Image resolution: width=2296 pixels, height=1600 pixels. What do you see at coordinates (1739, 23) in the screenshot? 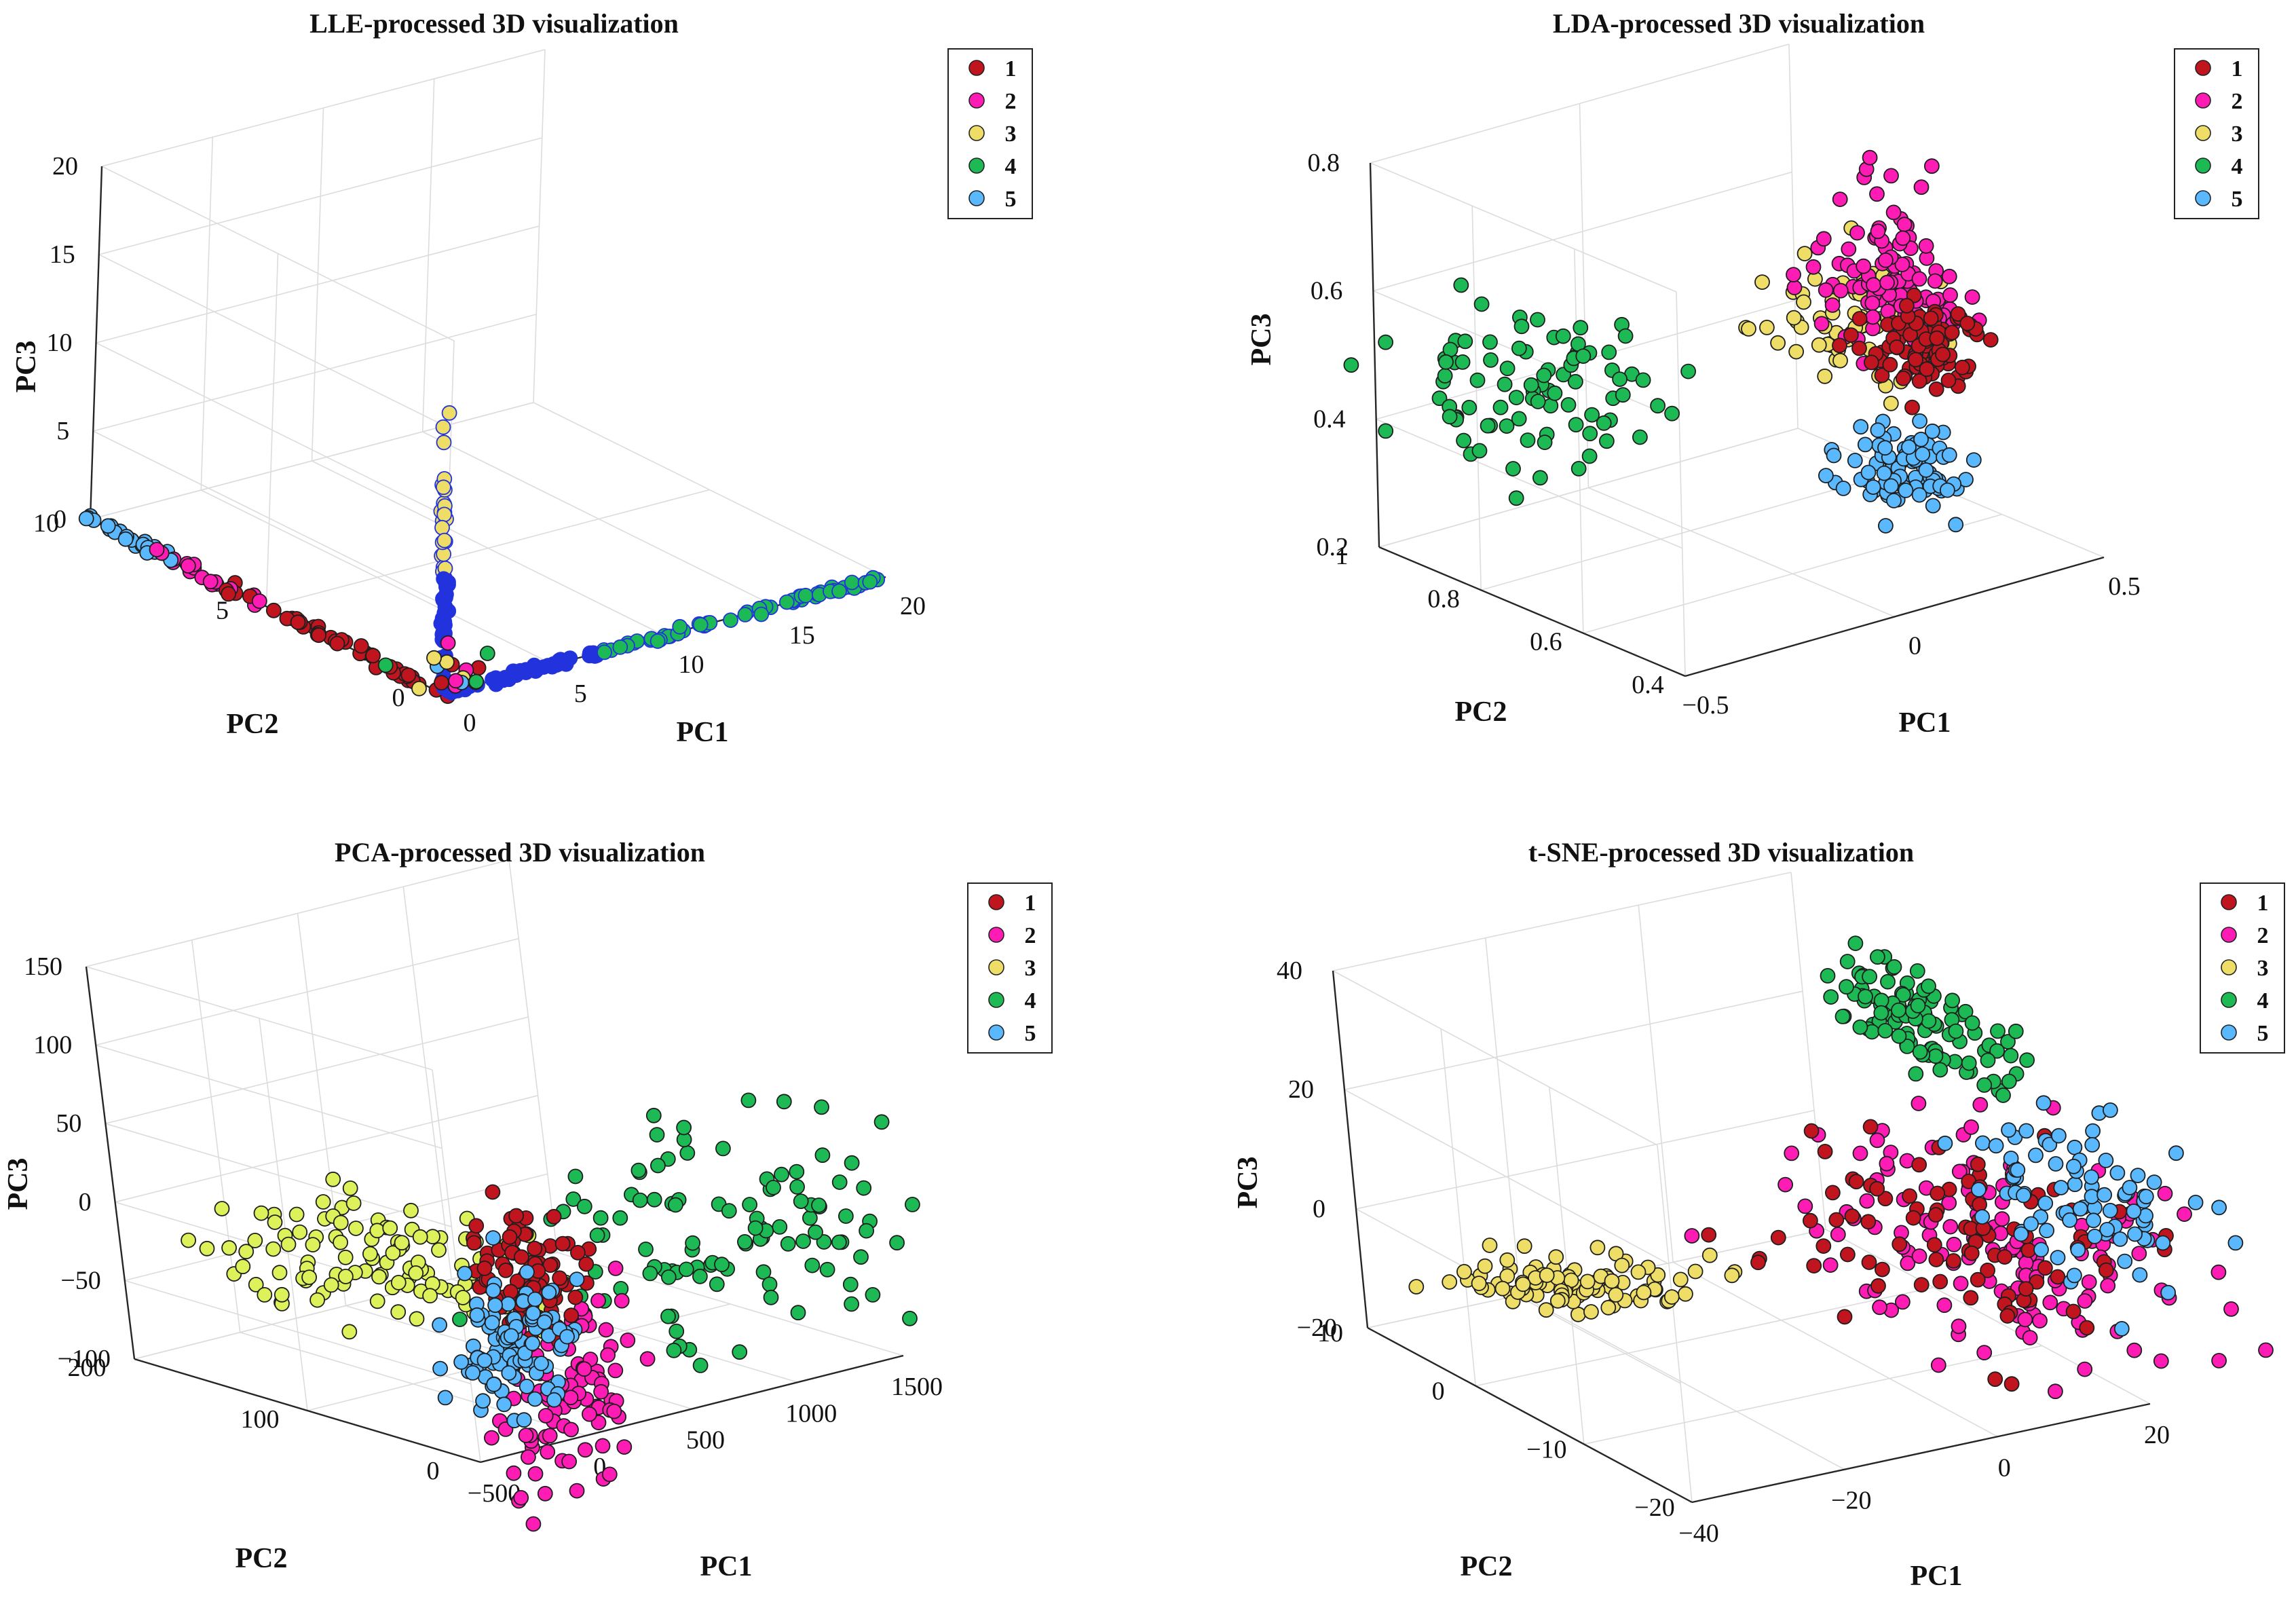
I see `chart-title: LDA-processed 3D visualization` at bounding box center [1739, 23].